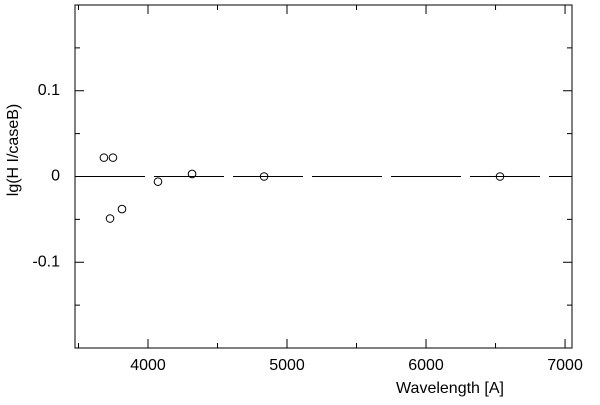 The height and width of the screenshot is (405, 600). Describe the element at coordinates (426, 365) in the screenshot. I see `x-tick-label: 6000` at that location.